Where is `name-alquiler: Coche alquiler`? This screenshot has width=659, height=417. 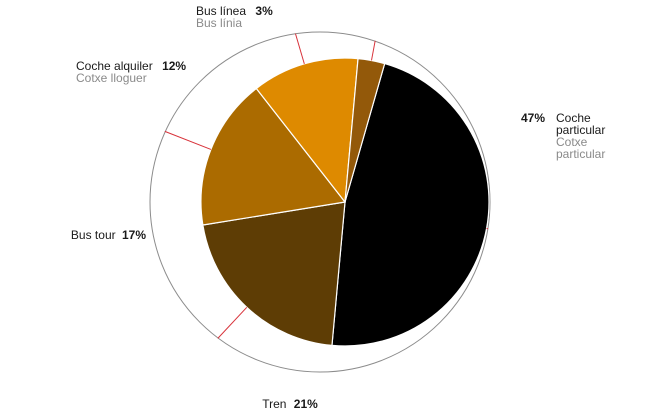 name-alquiler: Coche alquiler is located at coordinates (114, 66).